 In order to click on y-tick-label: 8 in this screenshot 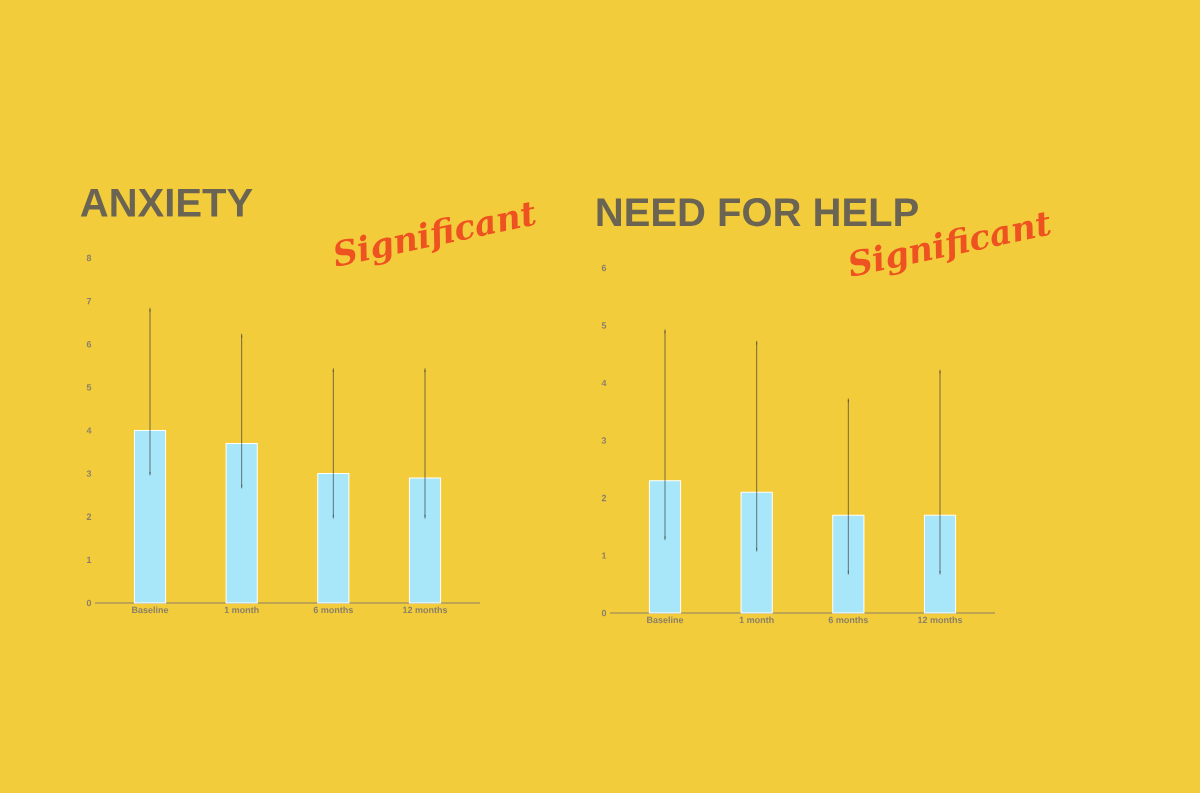, I will do `click(89, 258)`.